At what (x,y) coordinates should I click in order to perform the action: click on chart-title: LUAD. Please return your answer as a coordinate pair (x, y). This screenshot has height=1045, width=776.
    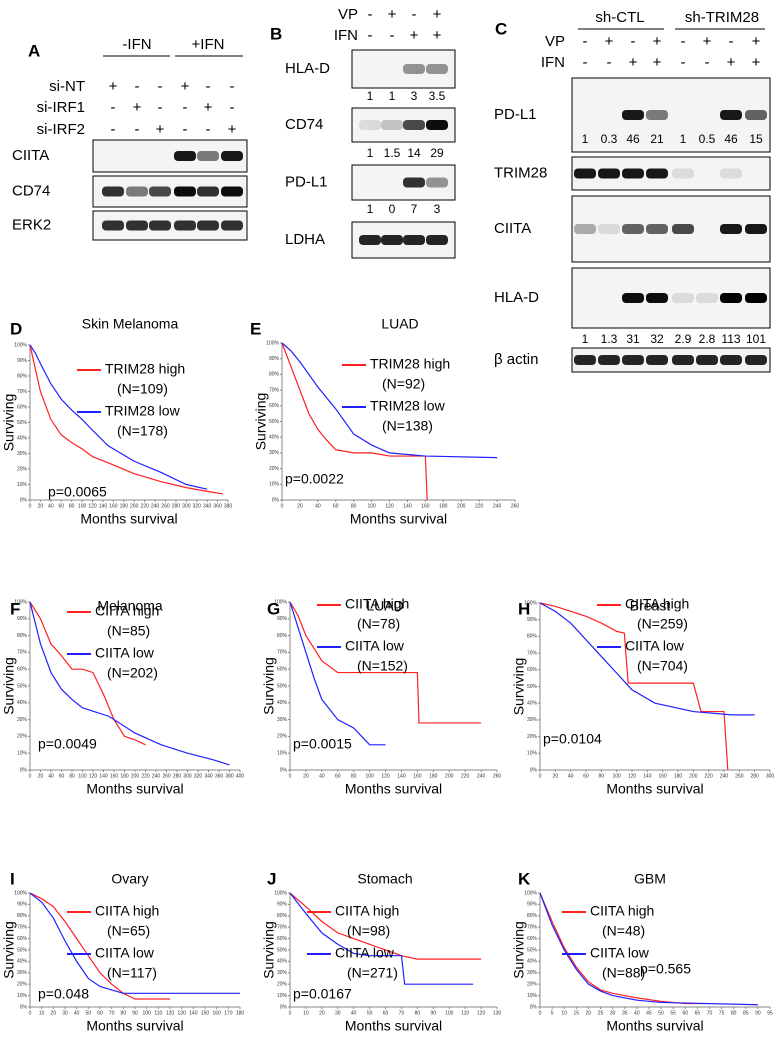
    Looking at the image, I should click on (384, 606).